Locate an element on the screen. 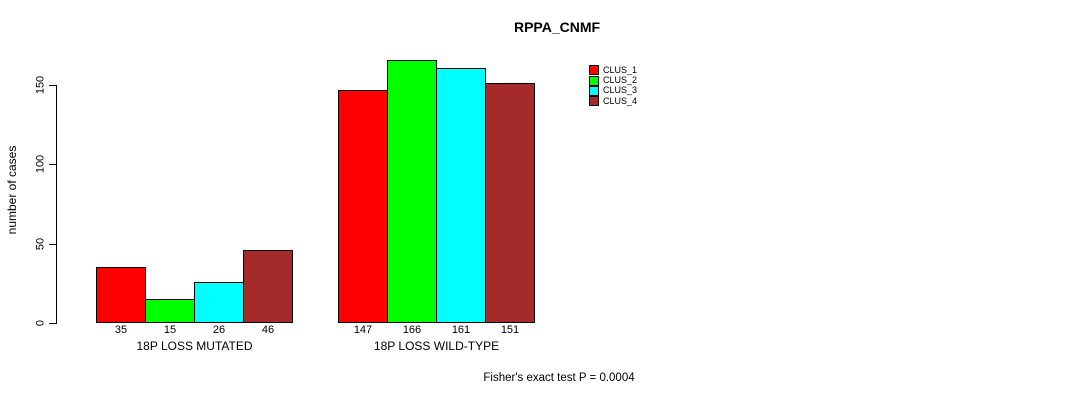 Image resolution: width=1090 pixels, height=400 pixels. bar-clus_3-group2 is located at coordinates (461, 195).